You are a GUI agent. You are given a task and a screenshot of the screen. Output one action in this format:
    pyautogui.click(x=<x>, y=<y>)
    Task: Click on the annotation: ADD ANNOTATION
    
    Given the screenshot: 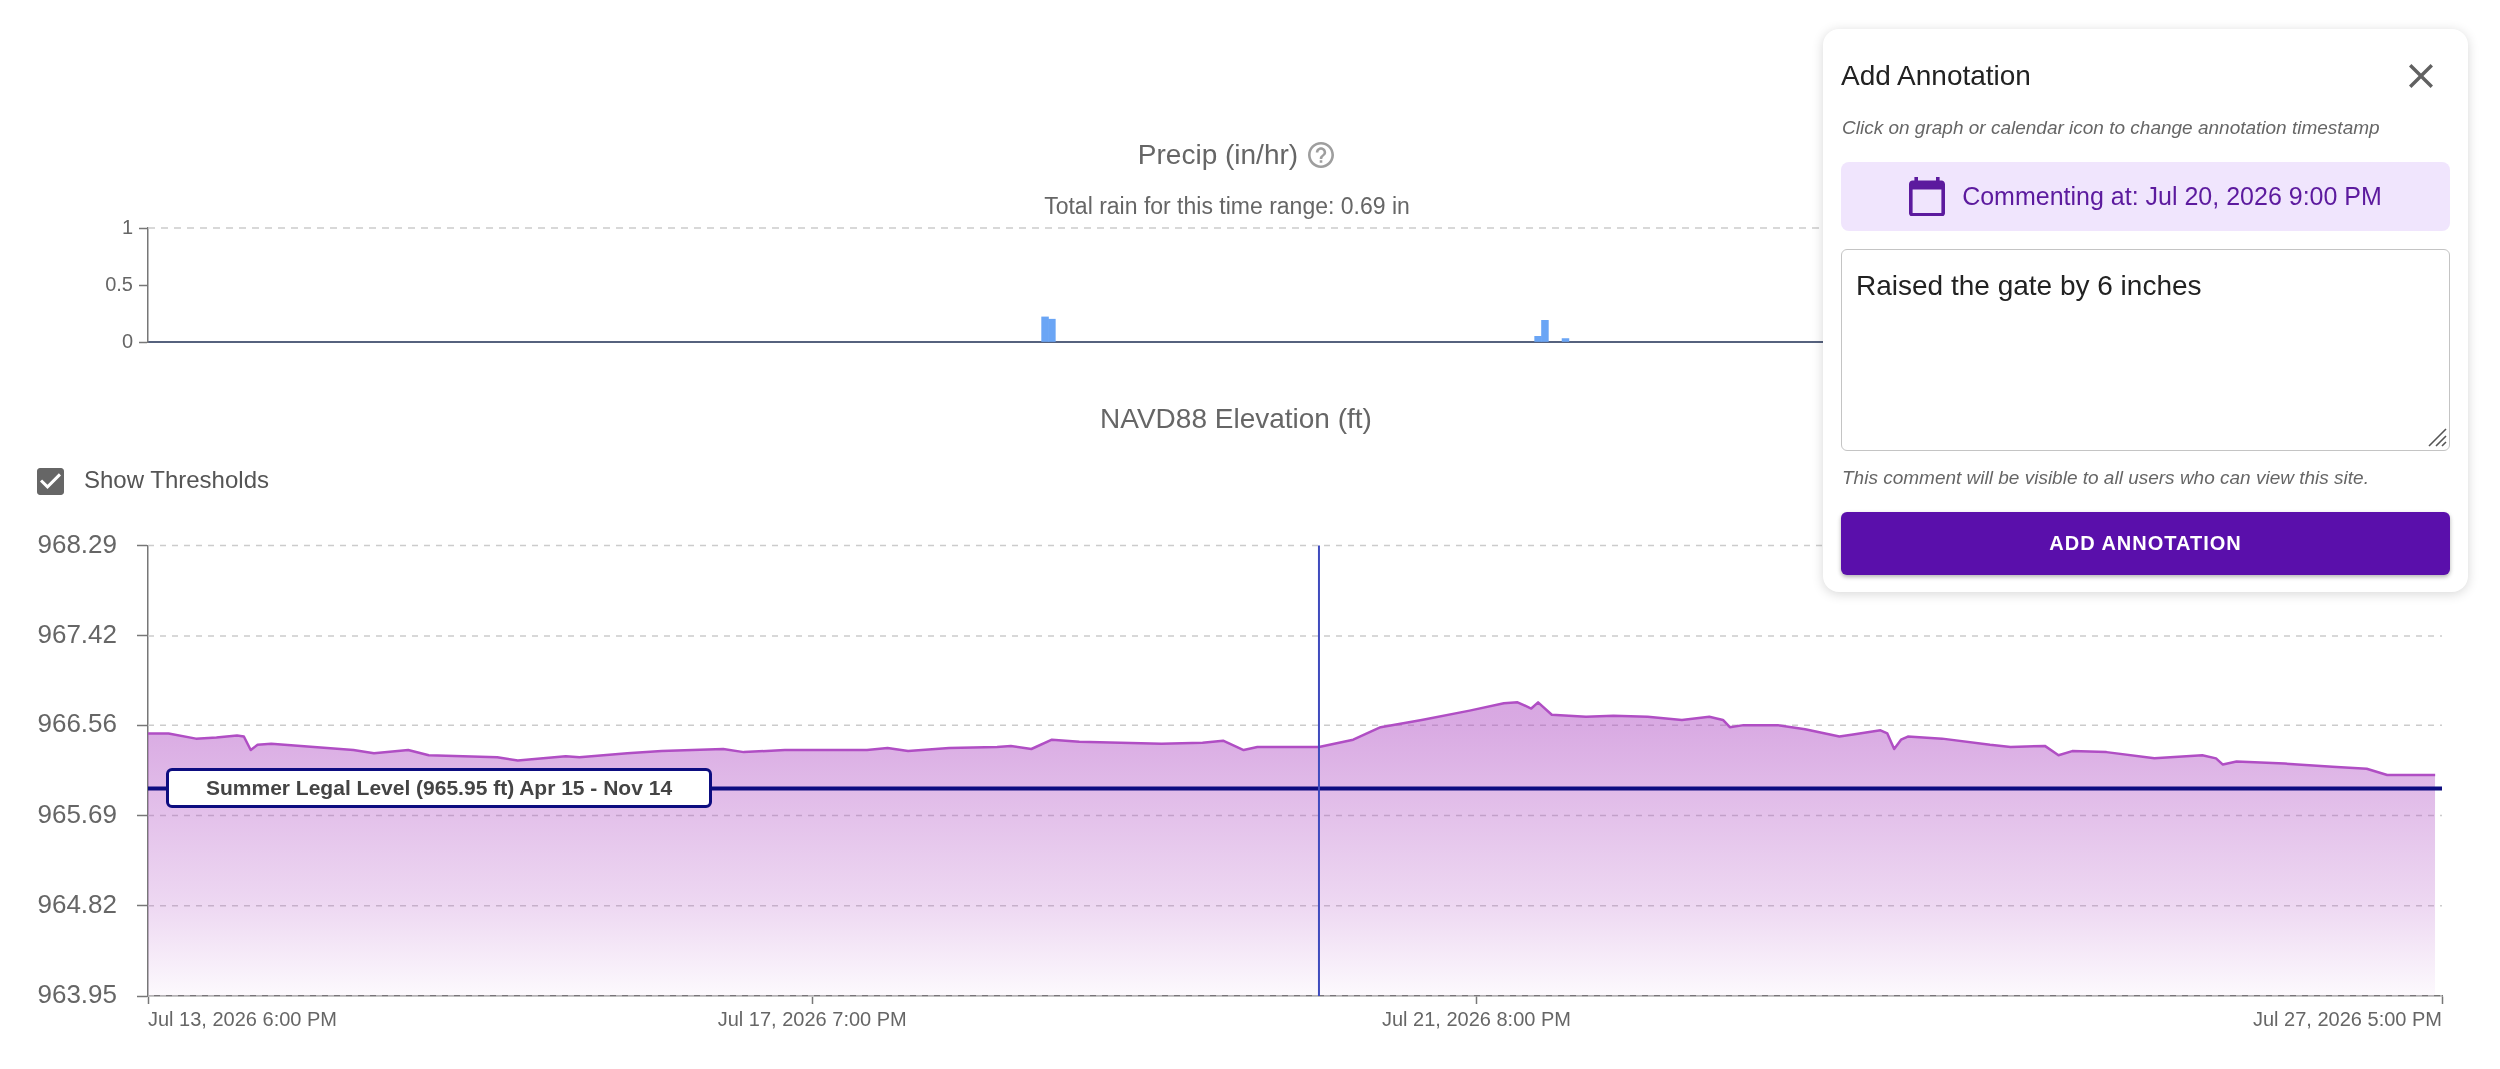 What is the action you would take?
    pyautogui.click(x=2145, y=543)
    